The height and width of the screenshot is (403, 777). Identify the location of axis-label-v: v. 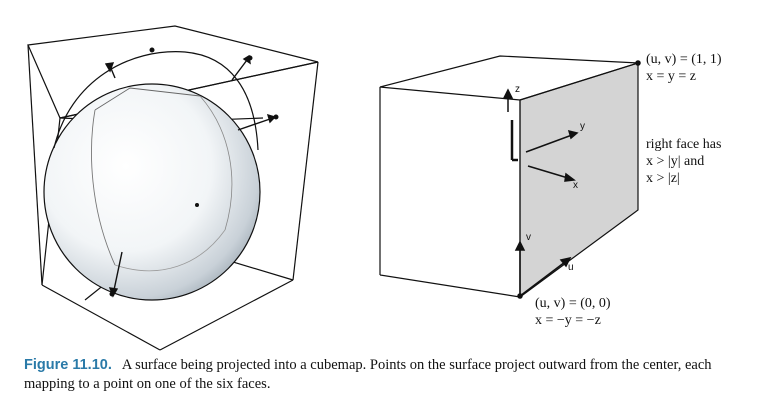
(528, 237).